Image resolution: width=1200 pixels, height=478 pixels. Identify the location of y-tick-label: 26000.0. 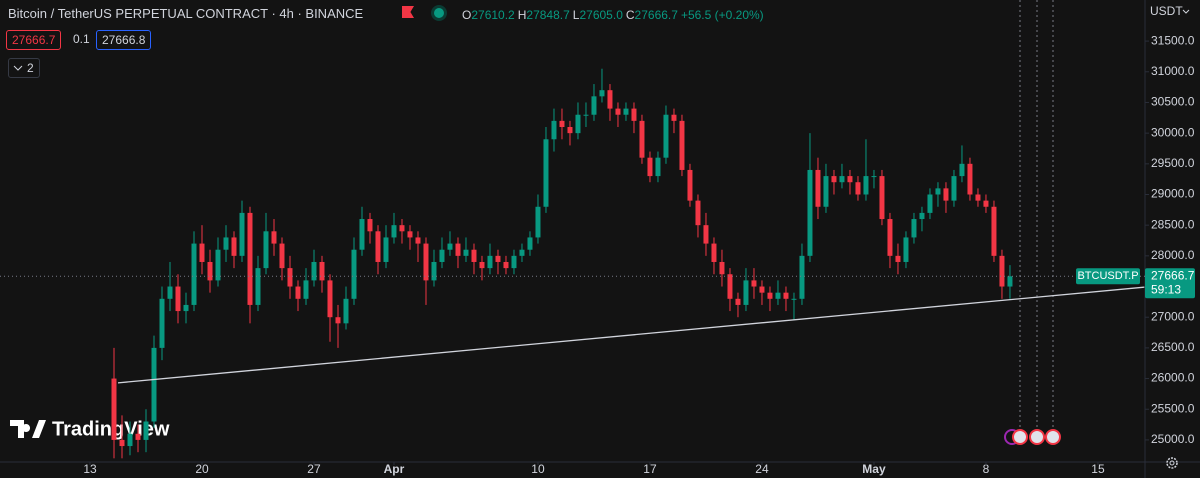
(1173, 378).